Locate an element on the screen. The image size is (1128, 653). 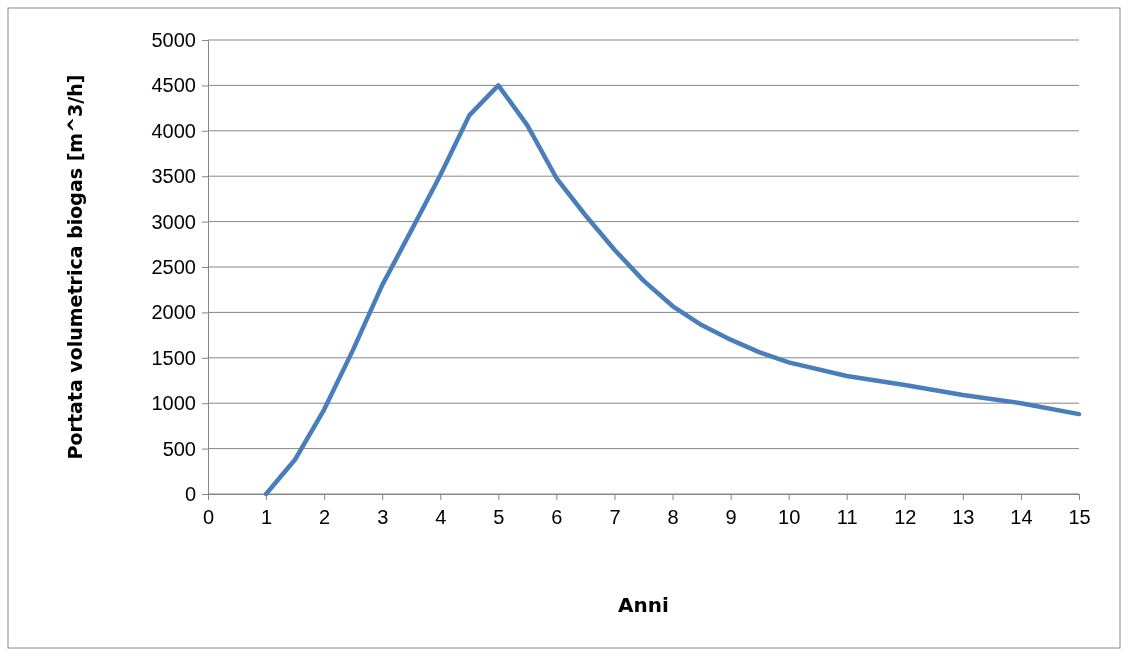
y-tick-label: 2000 is located at coordinates (173, 312).